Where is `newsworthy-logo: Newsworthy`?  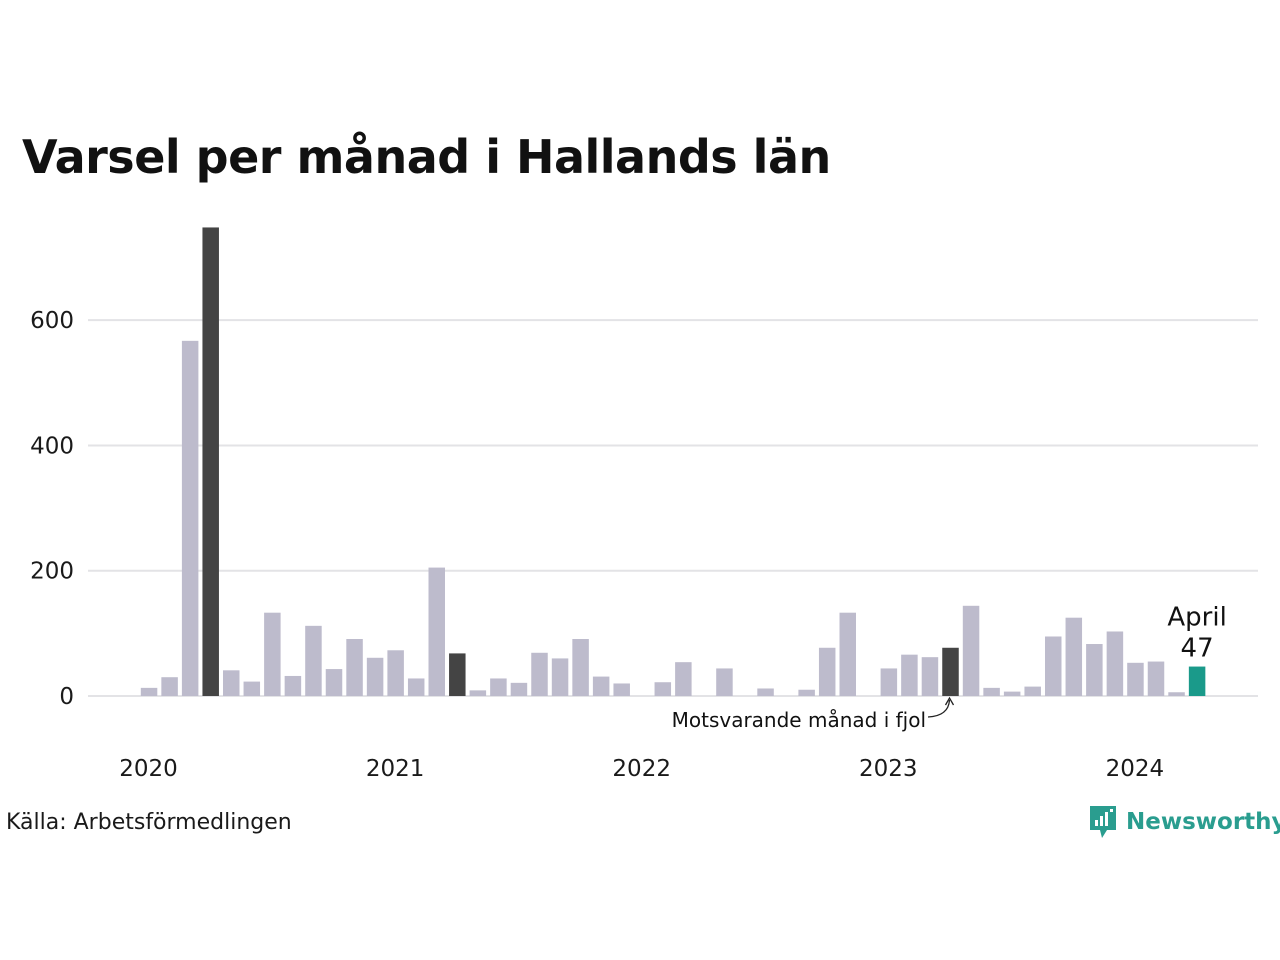 newsworthy-logo: Newsworthy is located at coordinates (1184, 822).